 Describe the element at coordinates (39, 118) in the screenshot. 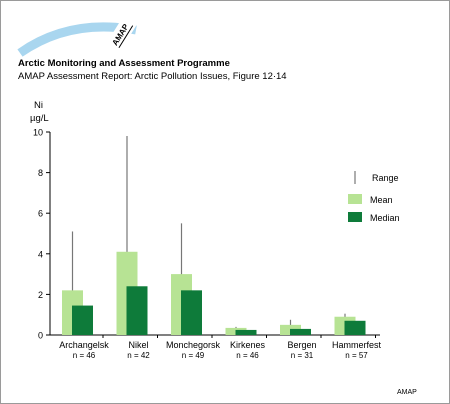

I see `y-axis-label-unit: µg/L` at that location.